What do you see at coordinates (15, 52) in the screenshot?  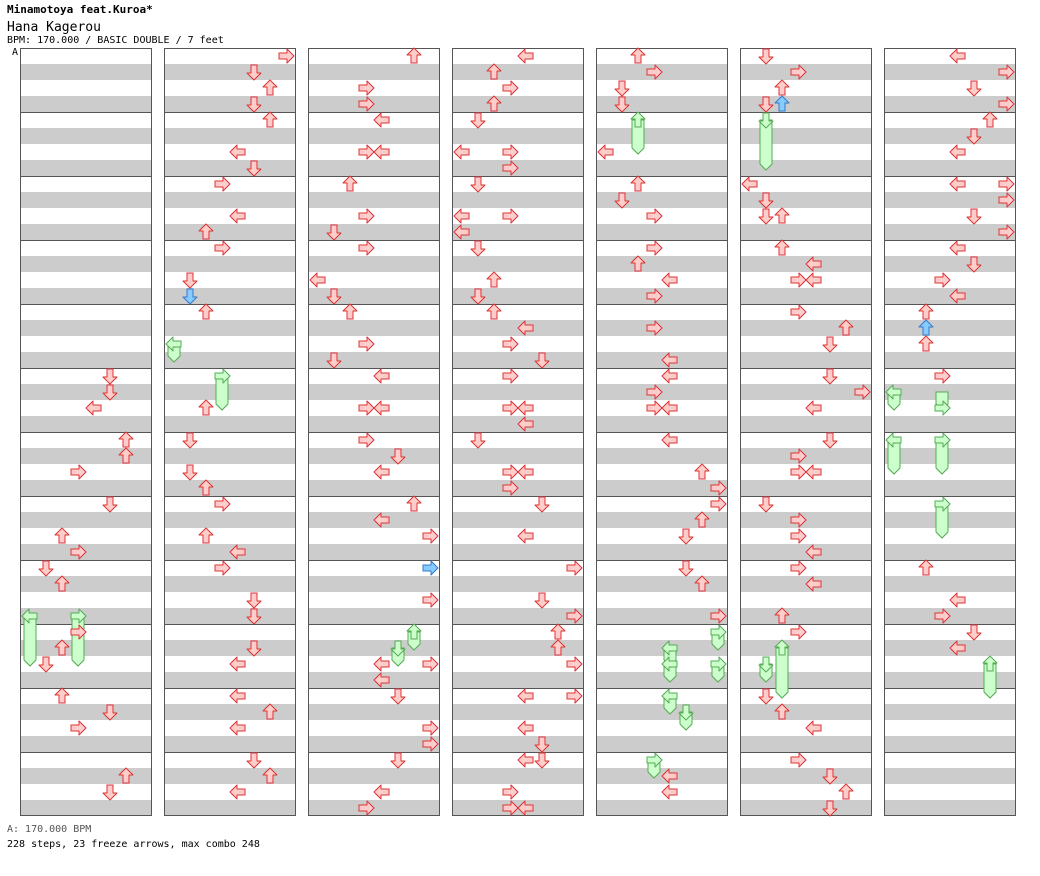 I see `section-marker: A` at bounding box center [15, 52].